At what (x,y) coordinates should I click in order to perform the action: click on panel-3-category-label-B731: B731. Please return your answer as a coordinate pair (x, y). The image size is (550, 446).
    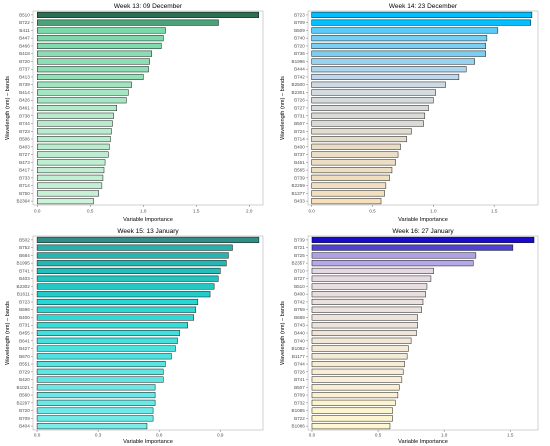
    Looking at the image, I should click on (24, 325).